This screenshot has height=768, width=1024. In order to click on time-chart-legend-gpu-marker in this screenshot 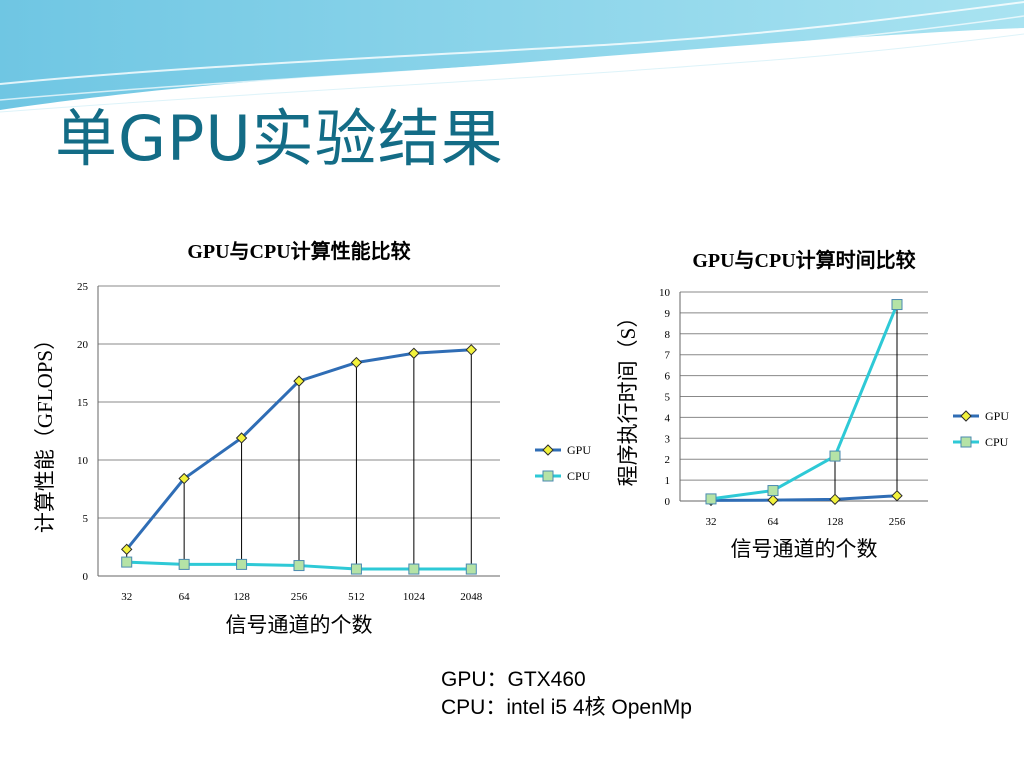, I will do `click(966, 416)`.